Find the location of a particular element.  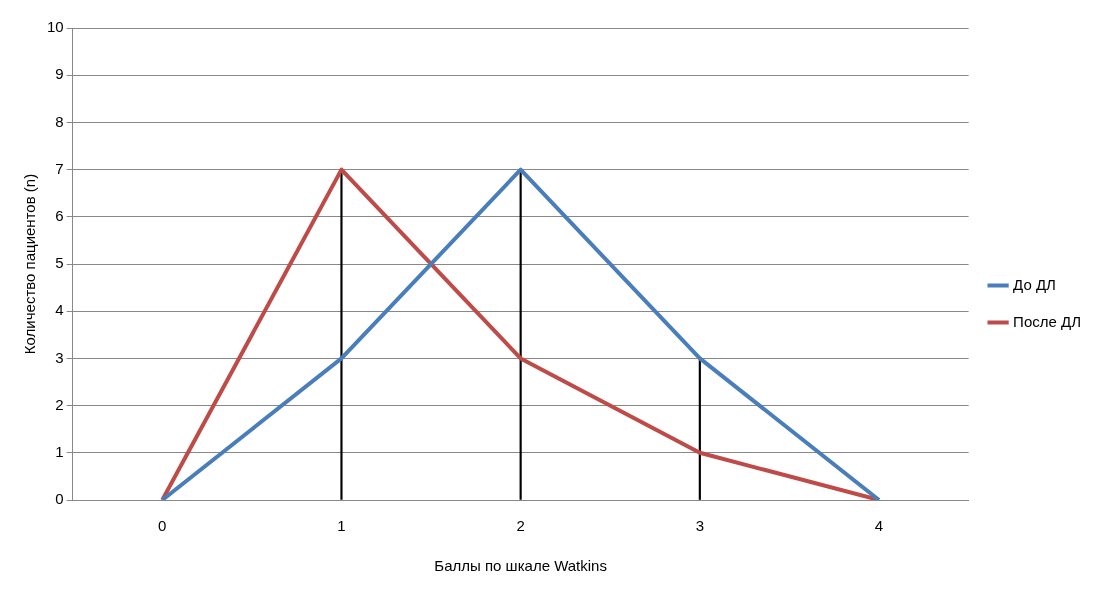

y-tick-label: 0 is located at coordinates (59, 499).